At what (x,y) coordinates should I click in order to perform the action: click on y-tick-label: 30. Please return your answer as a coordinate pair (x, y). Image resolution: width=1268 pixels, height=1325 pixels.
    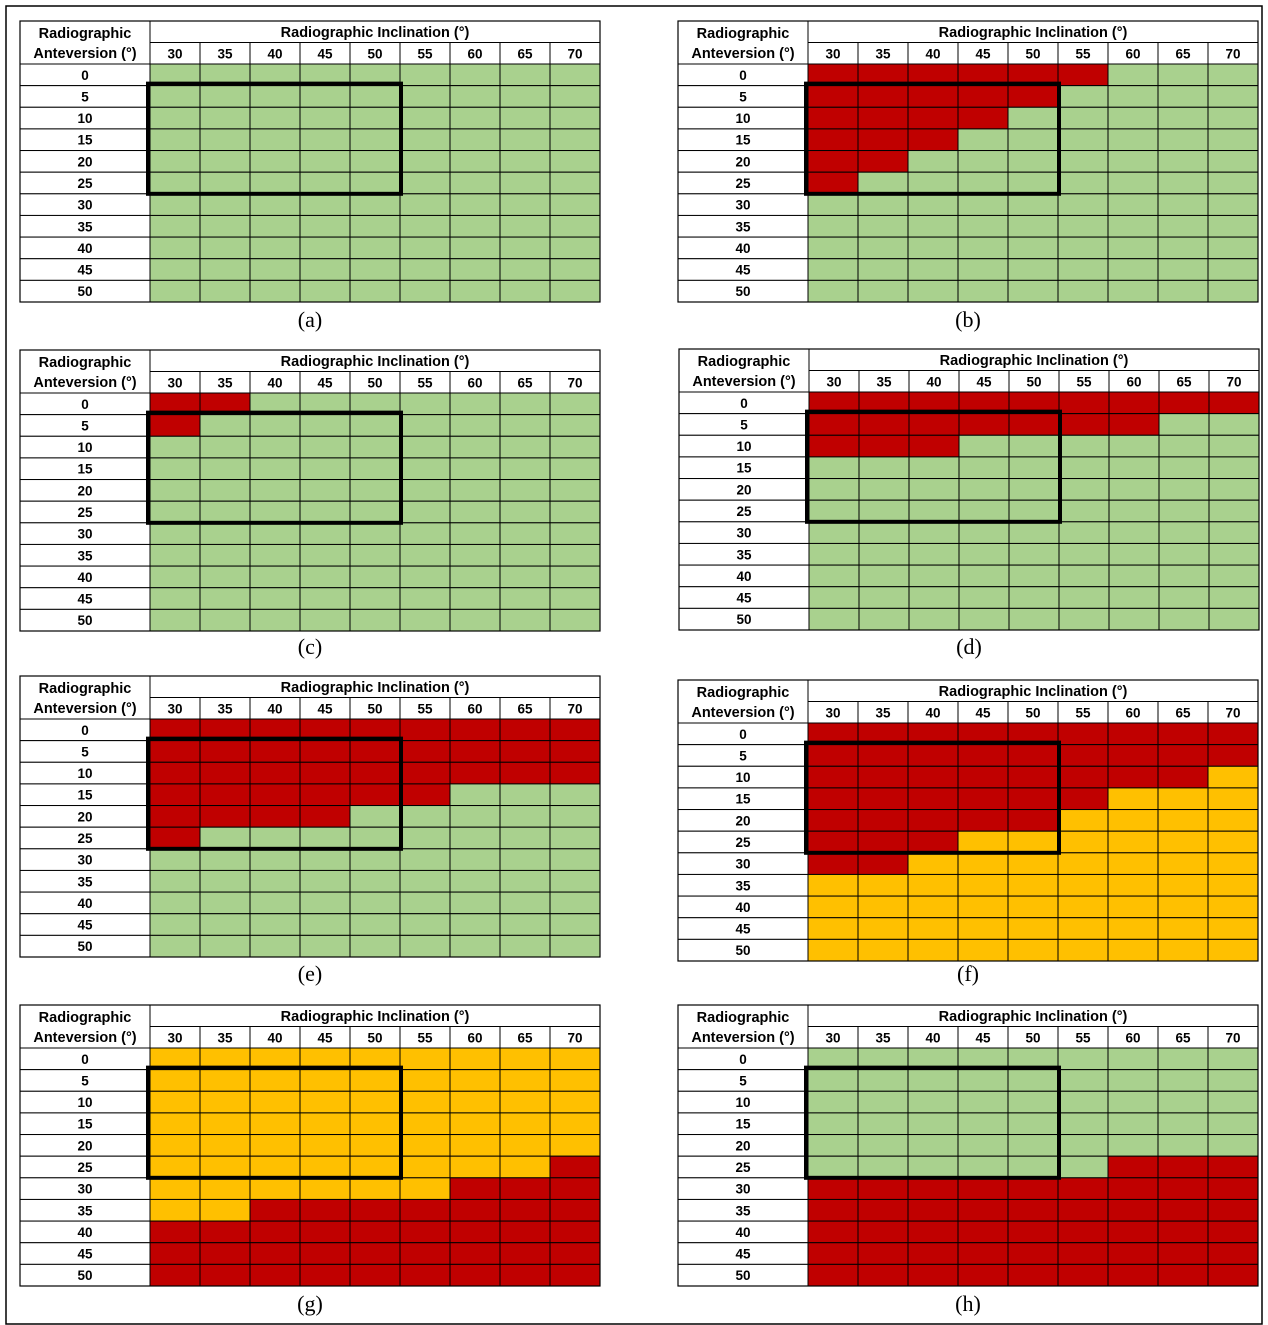
    Looking at the image, I should click on (84, 534).